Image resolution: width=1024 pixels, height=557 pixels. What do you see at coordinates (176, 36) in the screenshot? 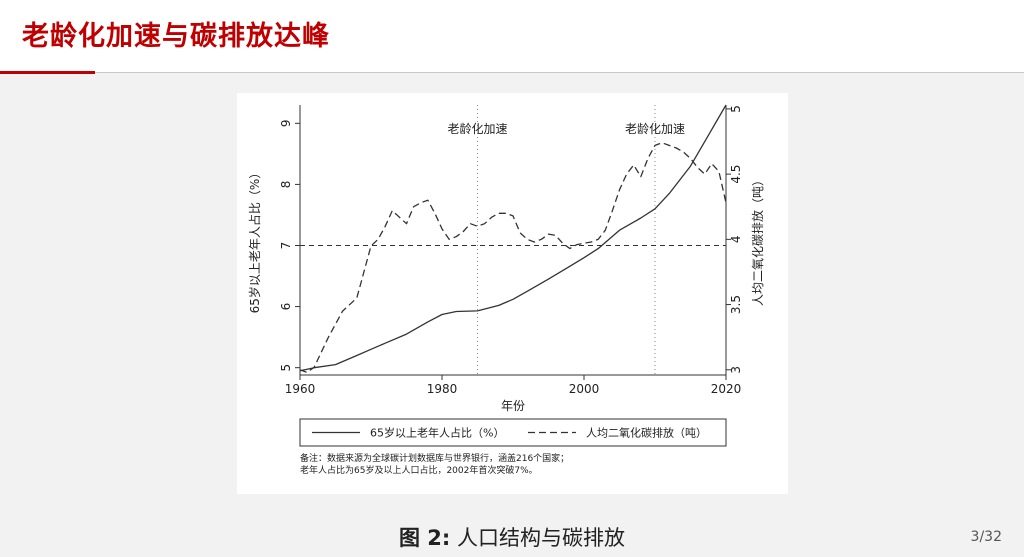
I see `slide-title: 老龄化加速与碳排放达峰` at bounding box center [176, 36].